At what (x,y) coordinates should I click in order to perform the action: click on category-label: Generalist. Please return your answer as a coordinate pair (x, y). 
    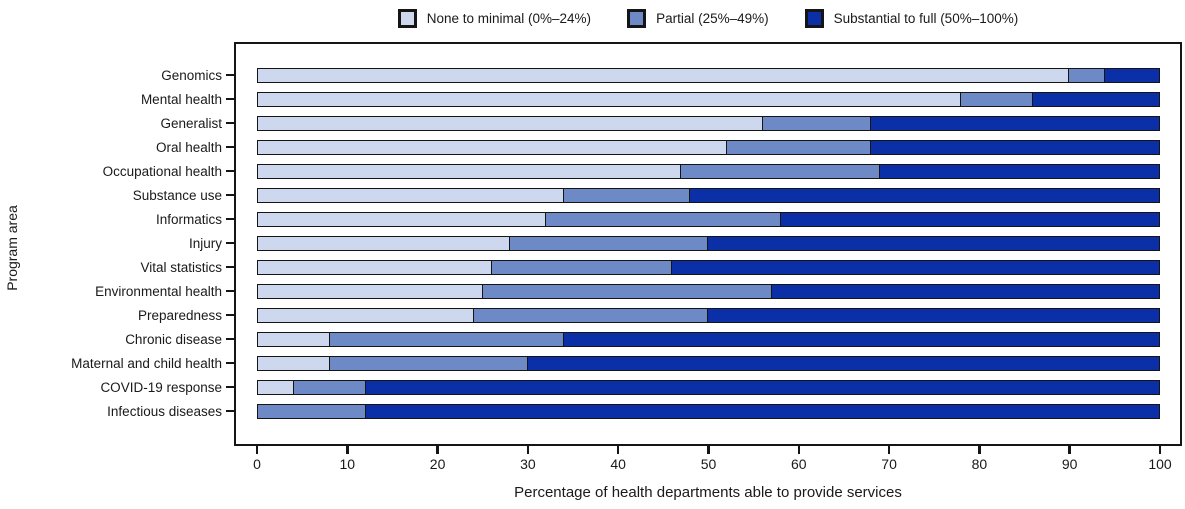
    Looking at the image, I should click on (191, 123).